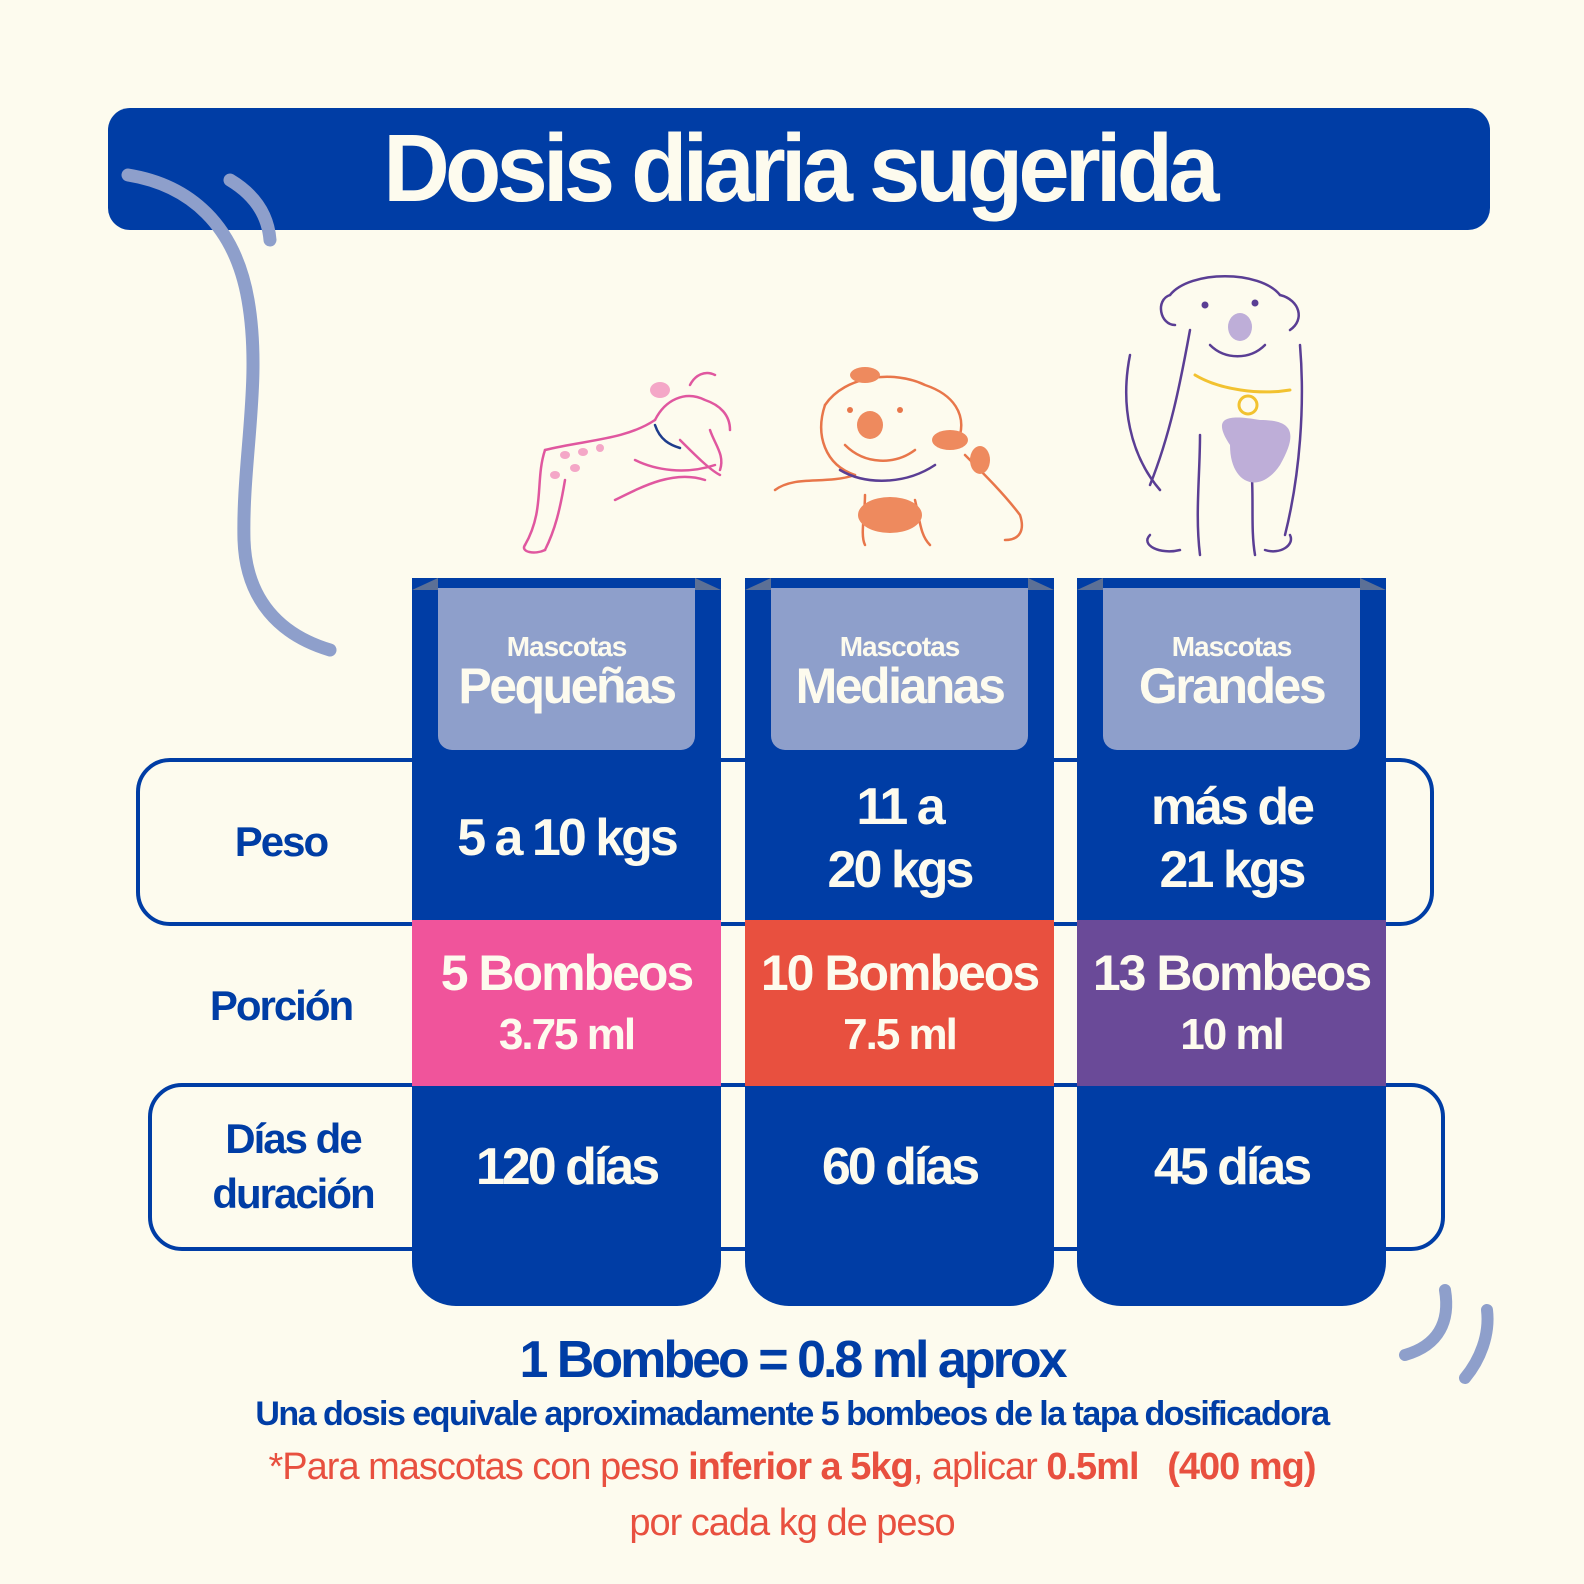 This screenshot has height=1584, width=1584. What do you see at coordinates (567, 1167) in the screenshot?
I see `dias-value: 120 días` at bounding box center [567, 1167].